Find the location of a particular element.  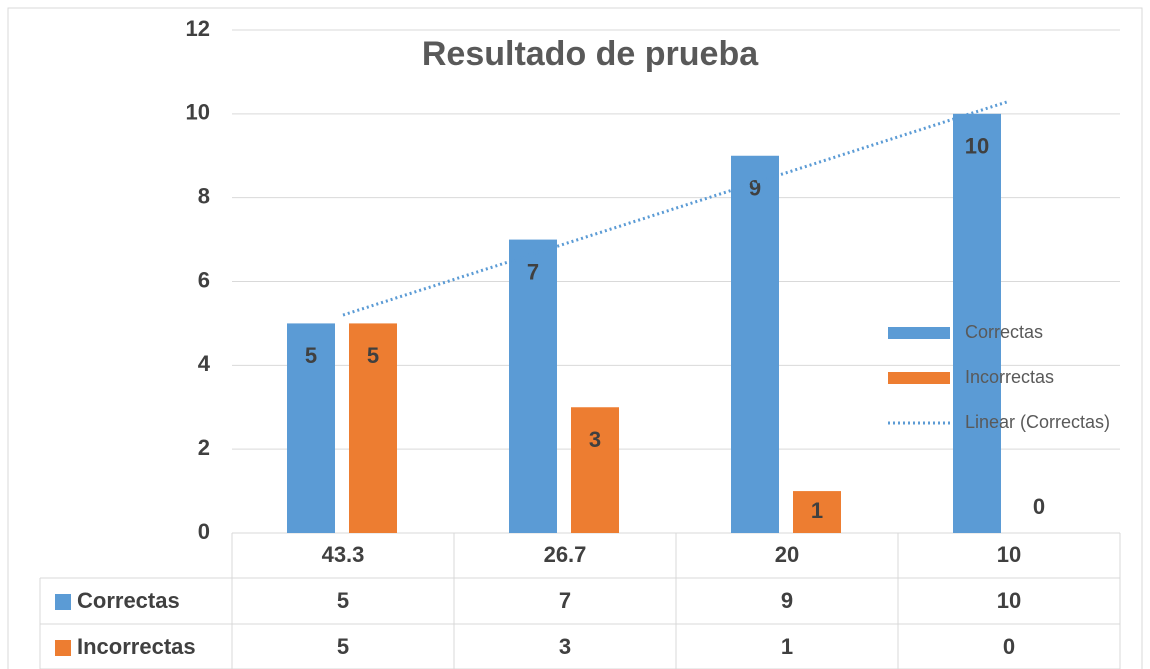

y-tick-label: 4 is located at coordinates (204, 363).